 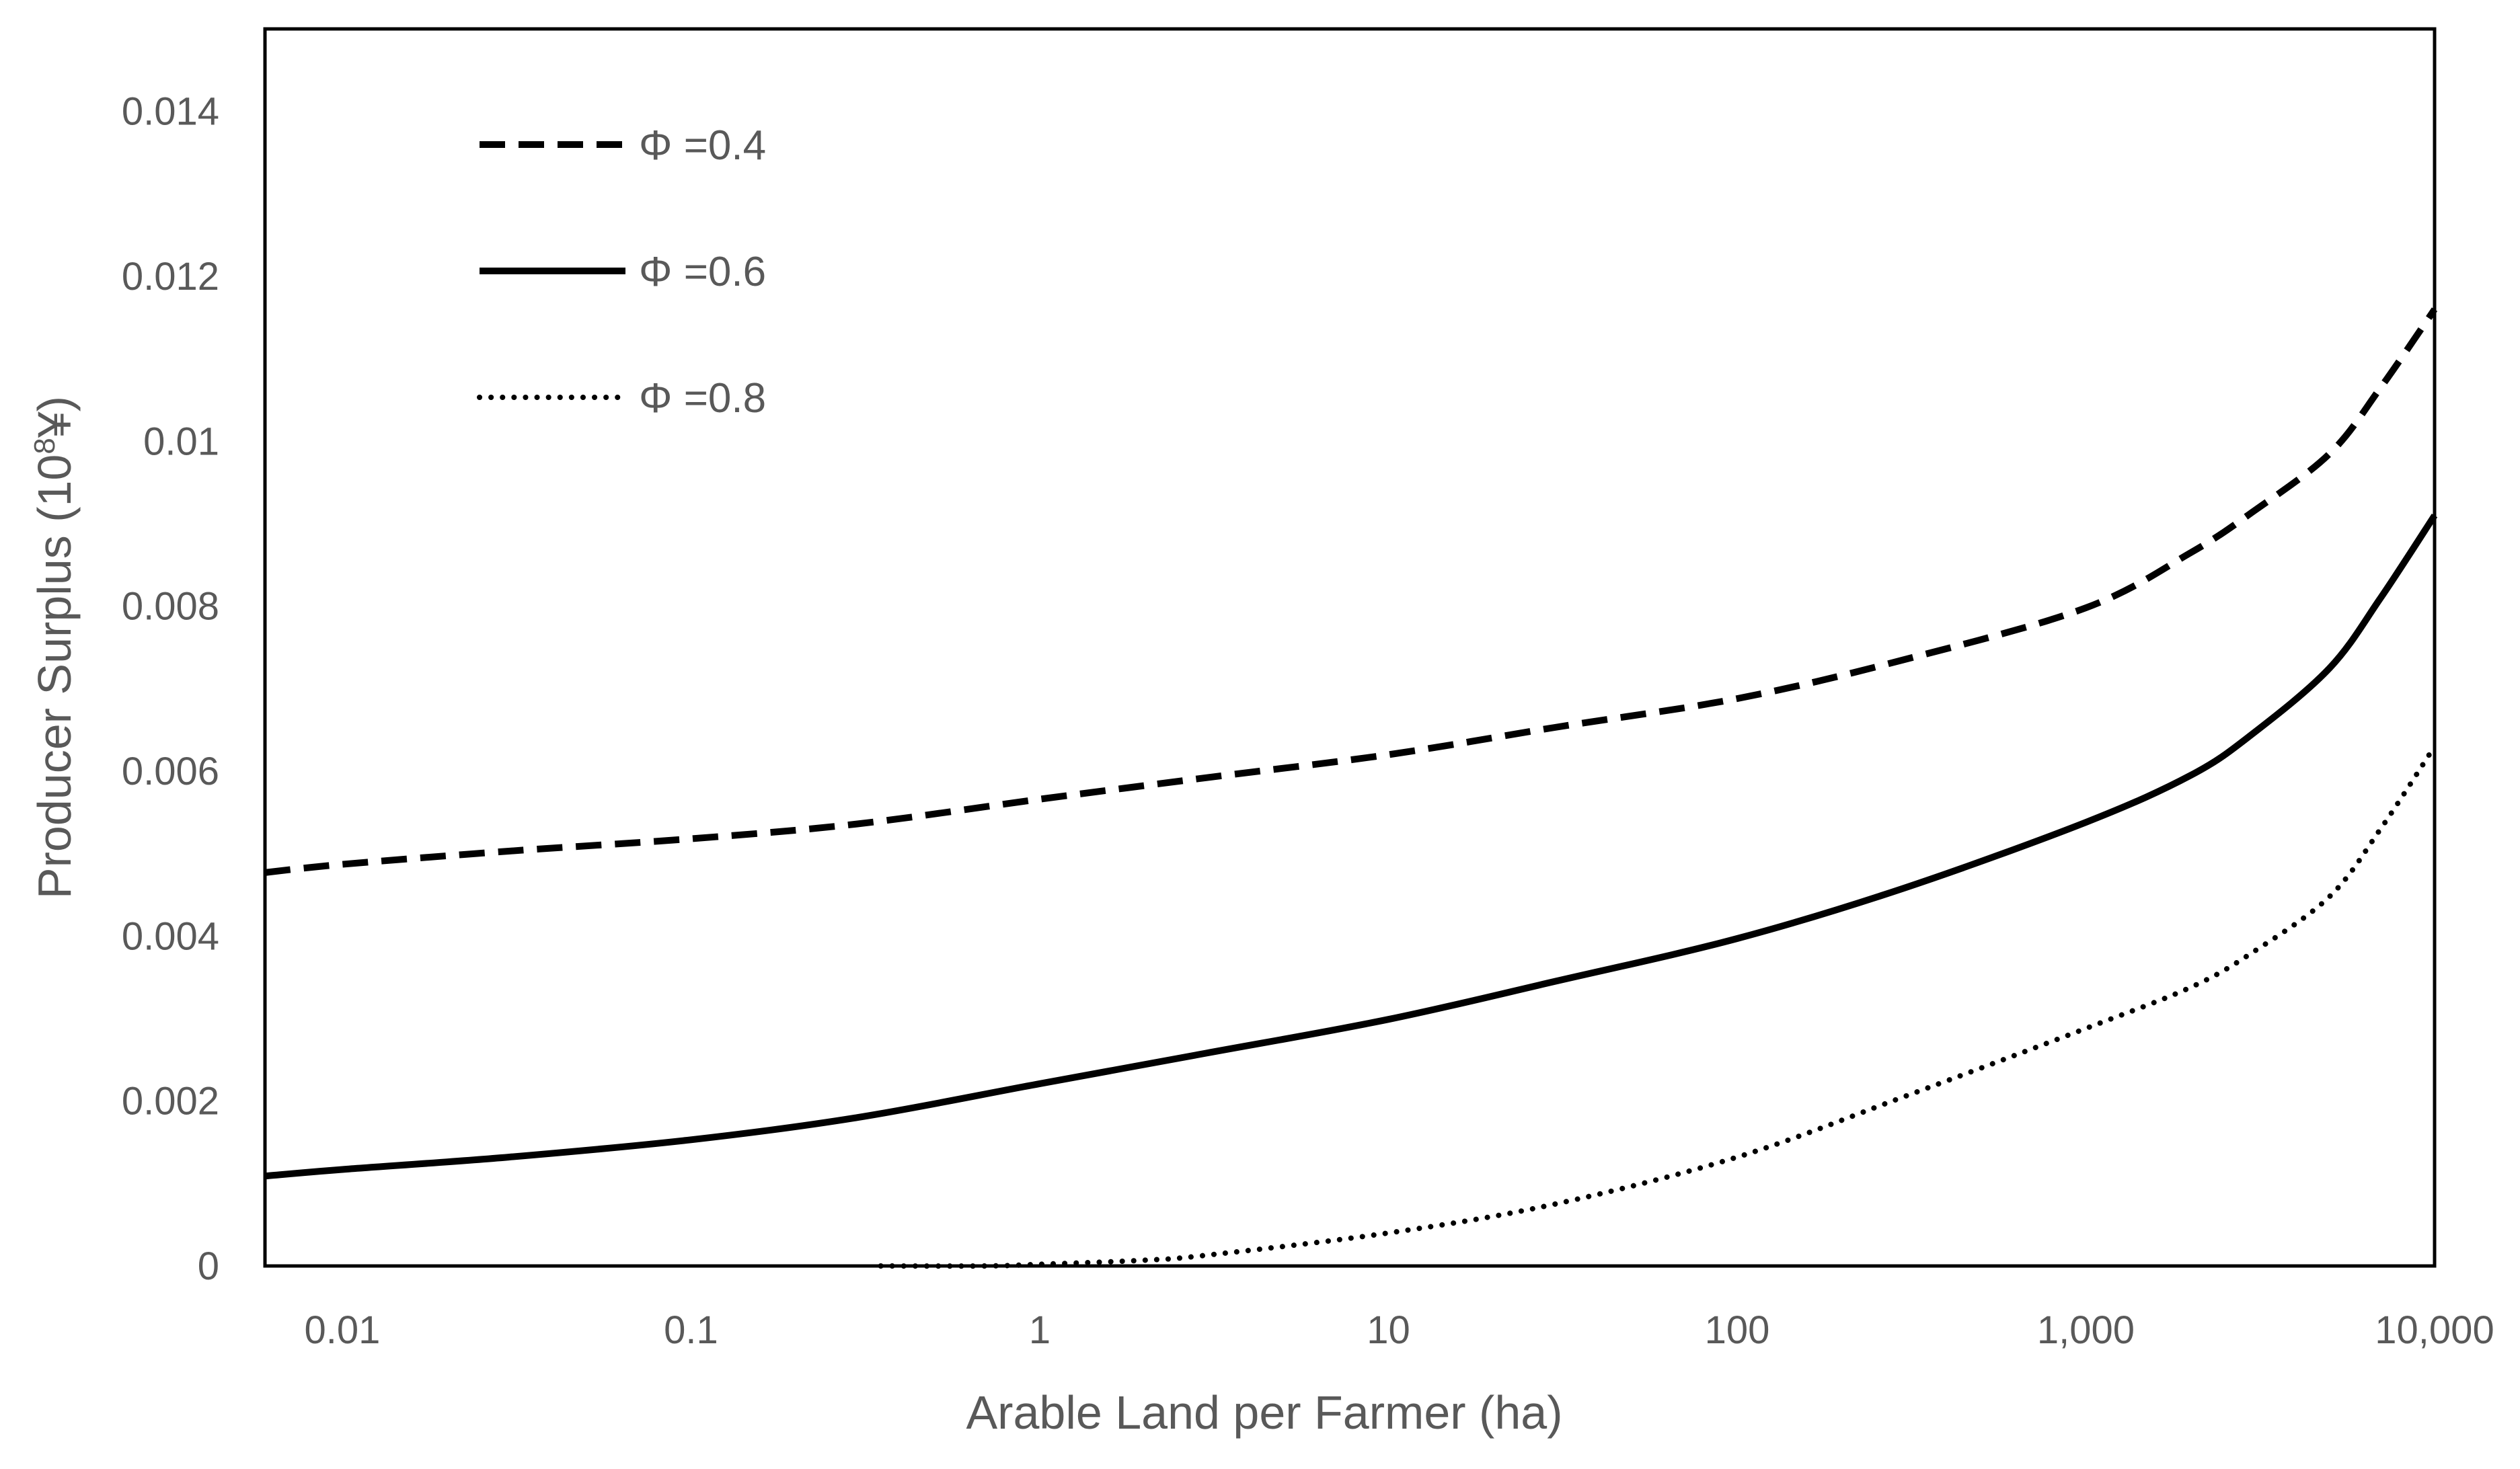 I want to click on y-axis-title: Producer Surplus (108¥), so click(x=54, y=647).